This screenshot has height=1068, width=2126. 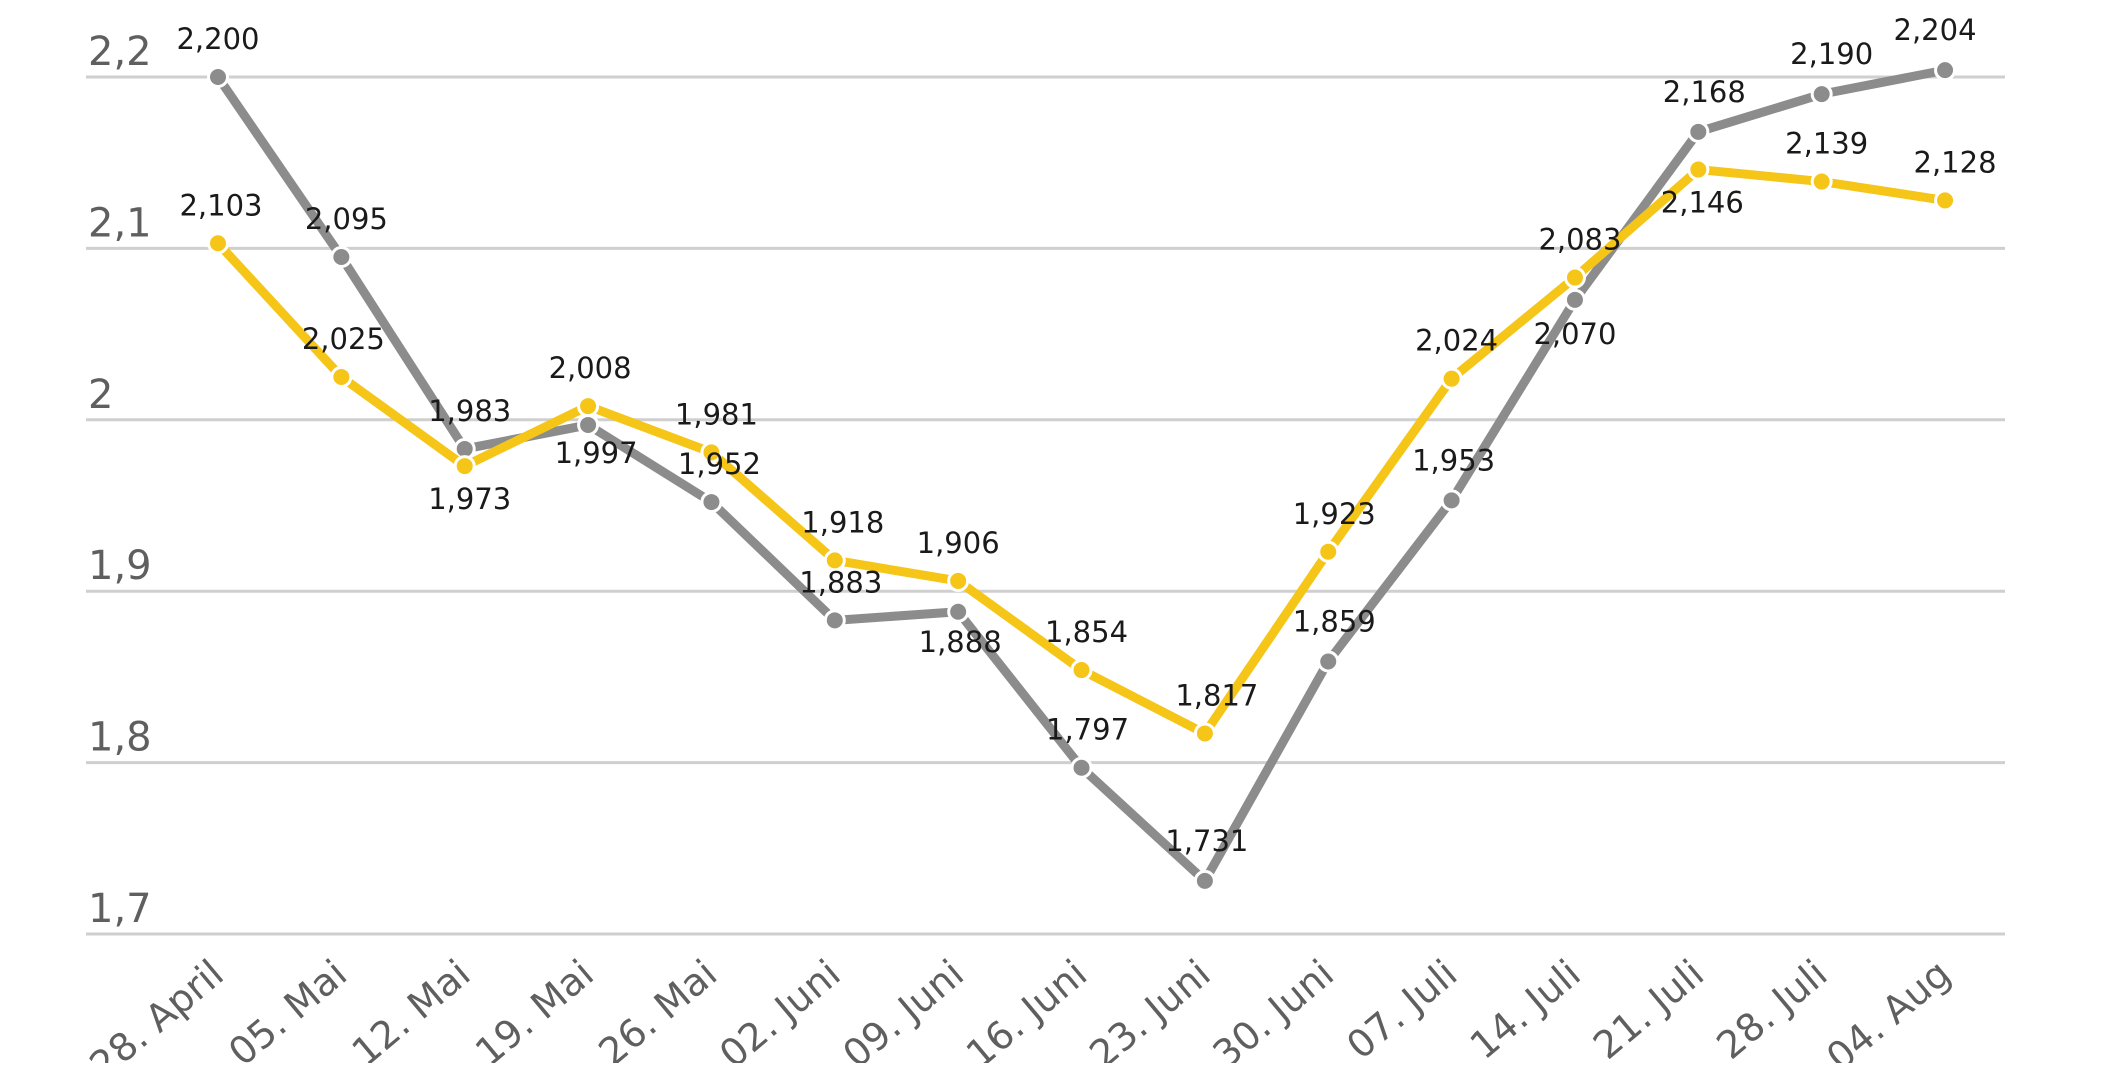 What do you see at coordinates (1648, 1007) in the screenshot?
I see `x-tick-label: 21. Juli` at bounding box center [1648, 1007].